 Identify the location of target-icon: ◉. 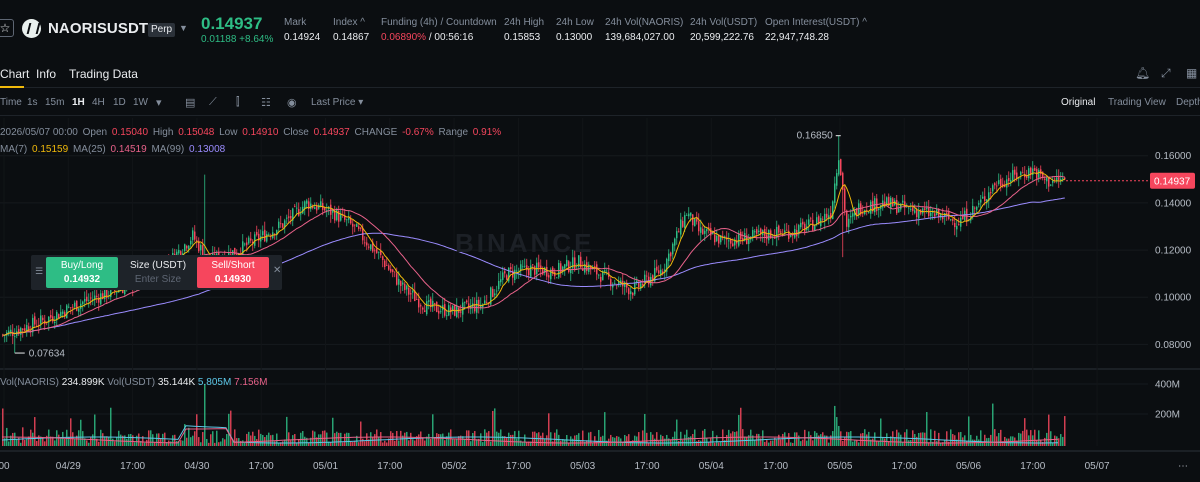
(292, 103).